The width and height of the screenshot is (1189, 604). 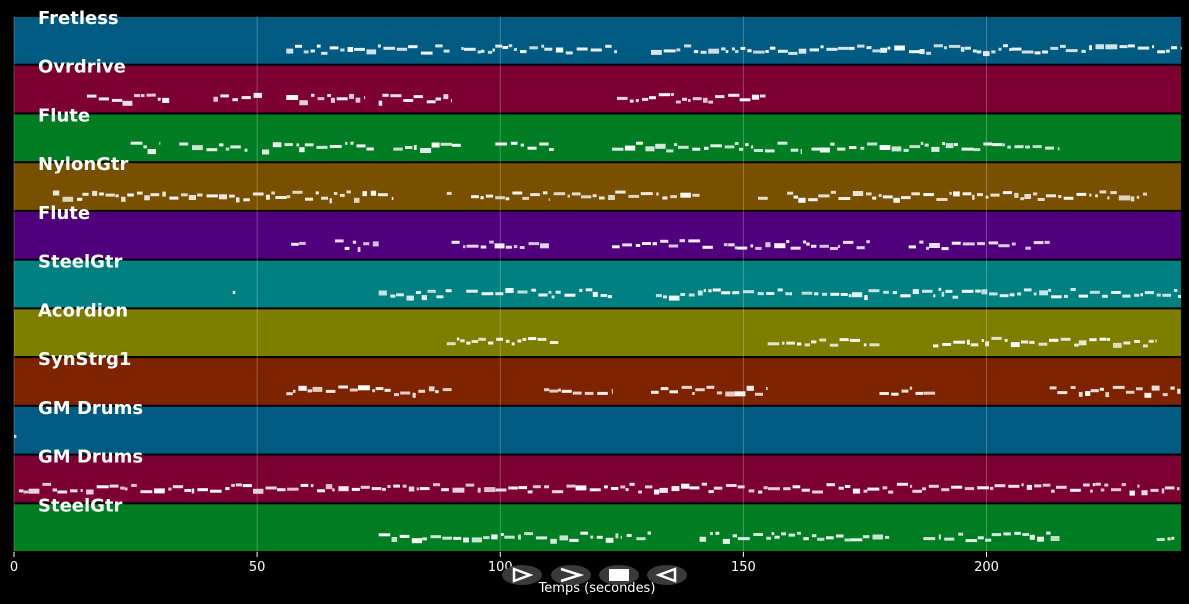 What do you see at coordinates (619, 575) in the screenshot?
I see `stop-button` at bounding box center [619, 575].